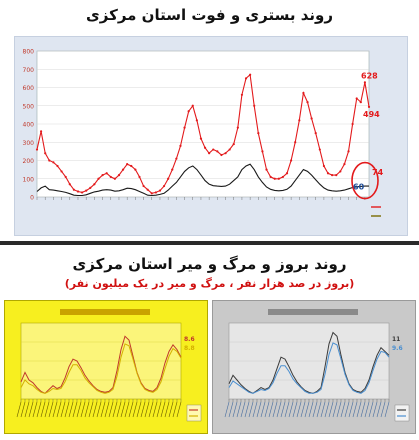  What do you see at coordinates (29, 125) in the screenshot?
I see `y-tick-label: 400` at bounding box center [29, 125].